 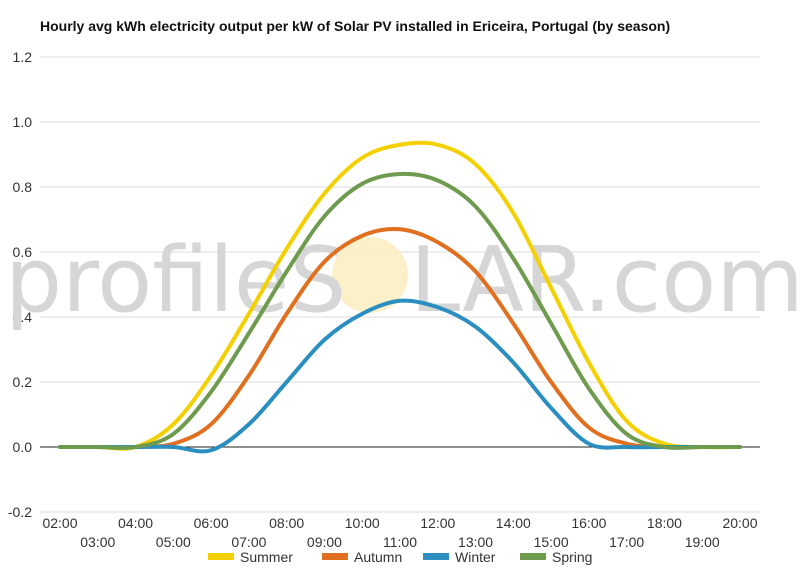 I want to click on x-tick-label: 10:00, so click(x=362, y=523).